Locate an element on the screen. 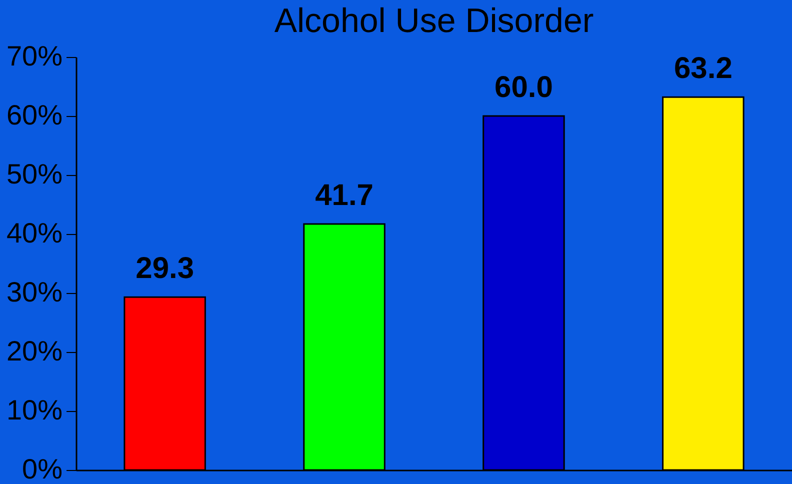  y-tick-label: 40% is located at coordinates (34, 233).